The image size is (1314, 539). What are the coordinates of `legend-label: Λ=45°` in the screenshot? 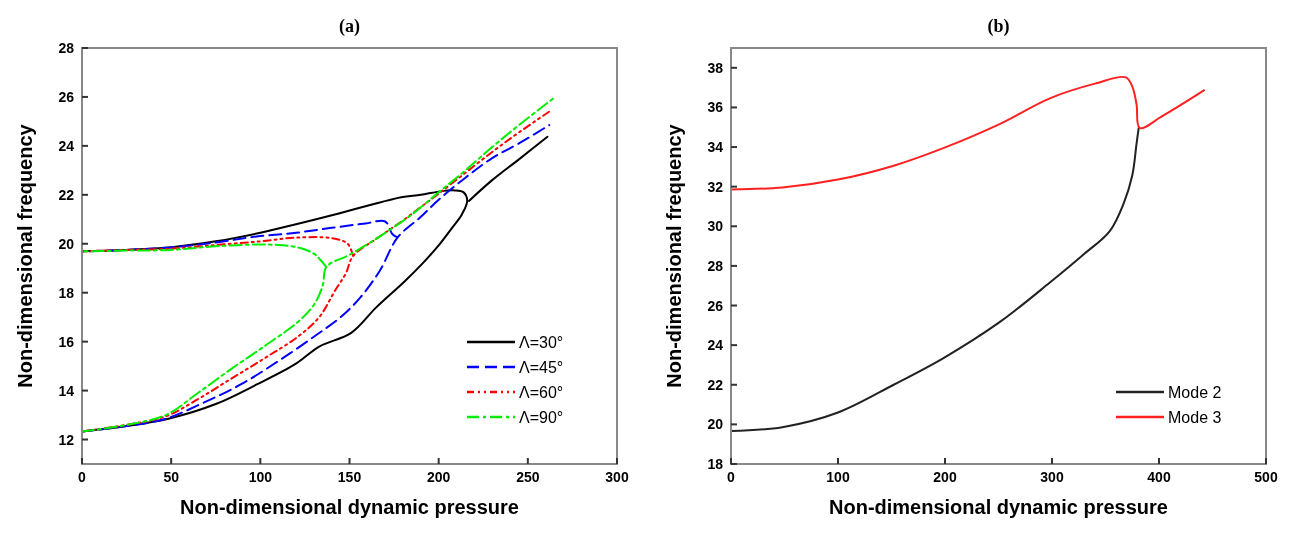 It's located at (541, 367).